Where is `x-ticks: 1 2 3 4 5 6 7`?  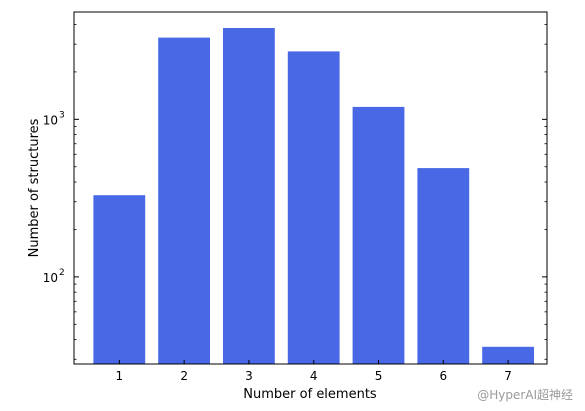
x-ticks: 1 2 3 4 5 6 7 is located at coordinates (314, 371).